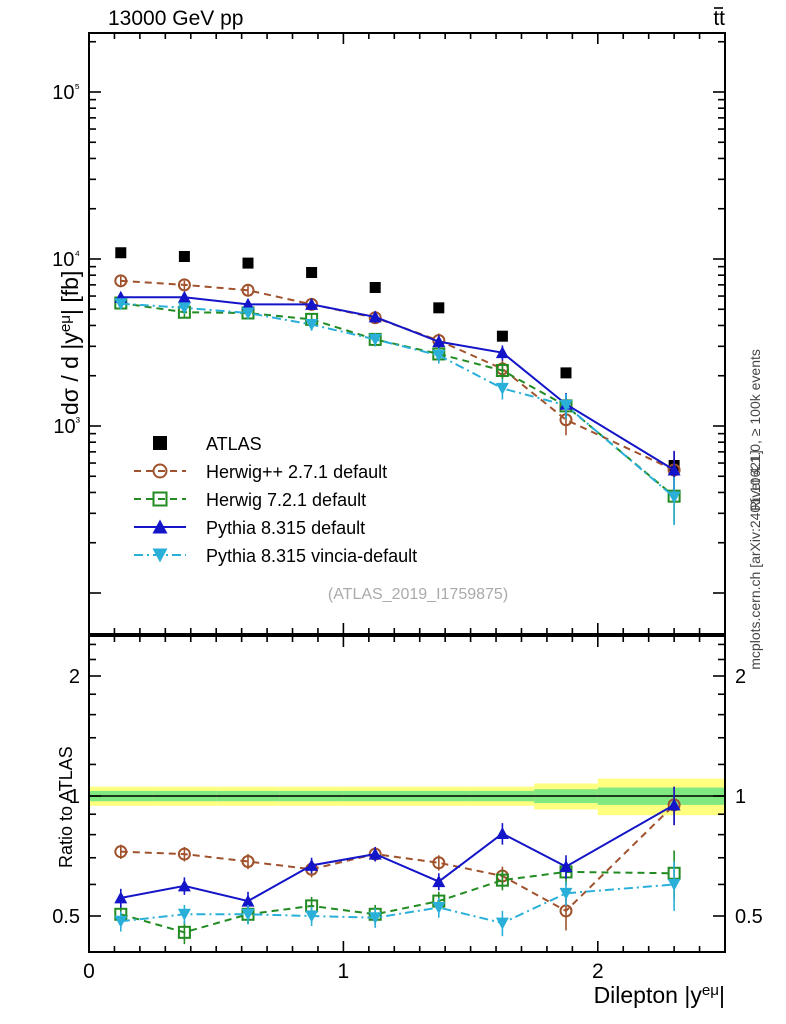 The image size is (786, 1024). I want to click on series-line-Pythia 8.315 default, so click(397, 383).